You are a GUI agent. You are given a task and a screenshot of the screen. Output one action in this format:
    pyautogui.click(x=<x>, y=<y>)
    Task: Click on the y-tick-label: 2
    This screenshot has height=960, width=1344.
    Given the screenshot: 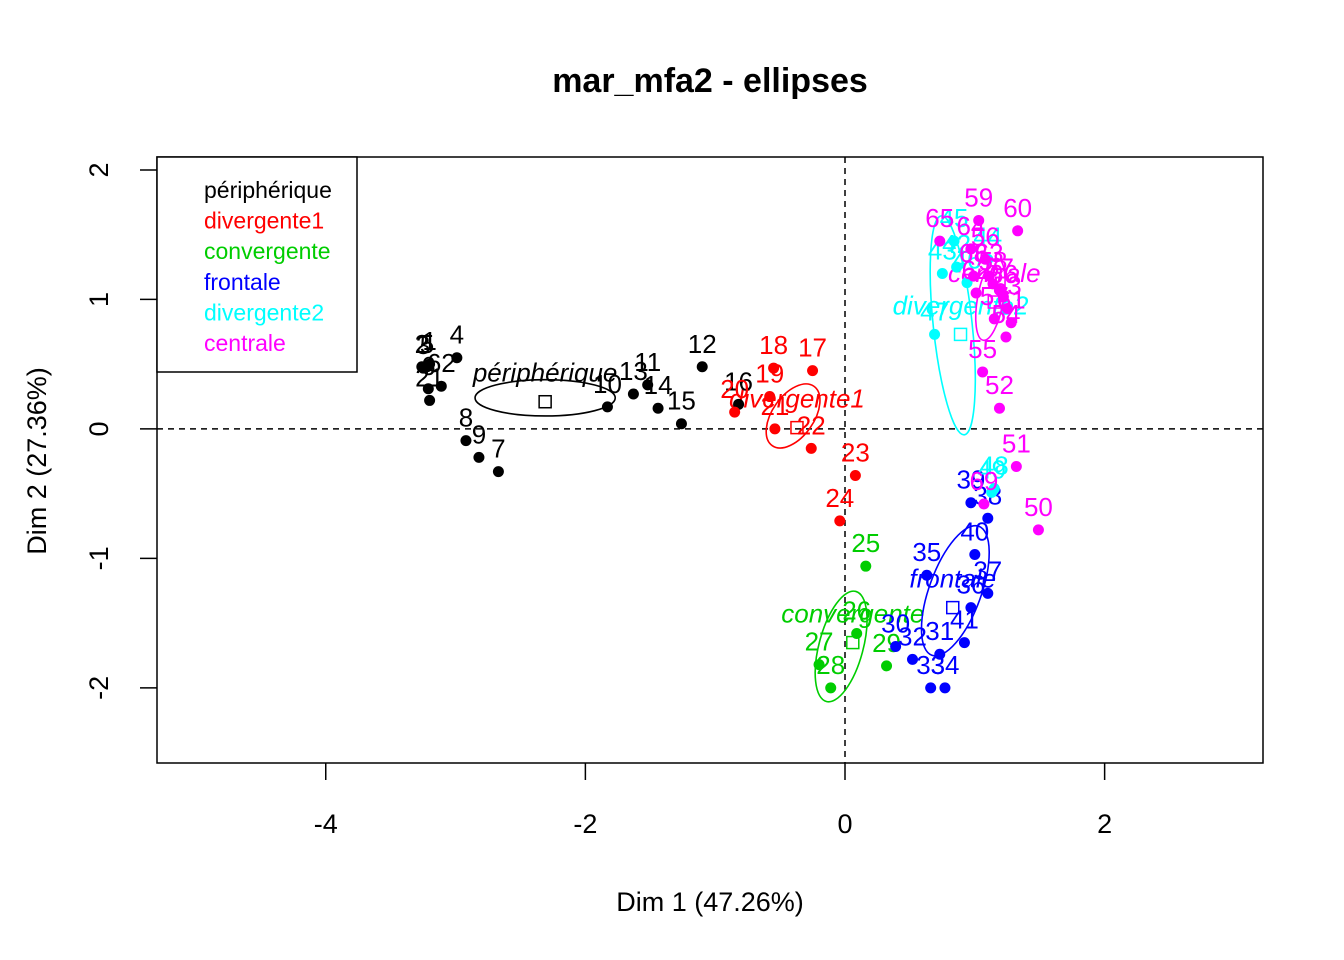 What is the action you would take?
    pyautogui.click(x=99, y=169)
    